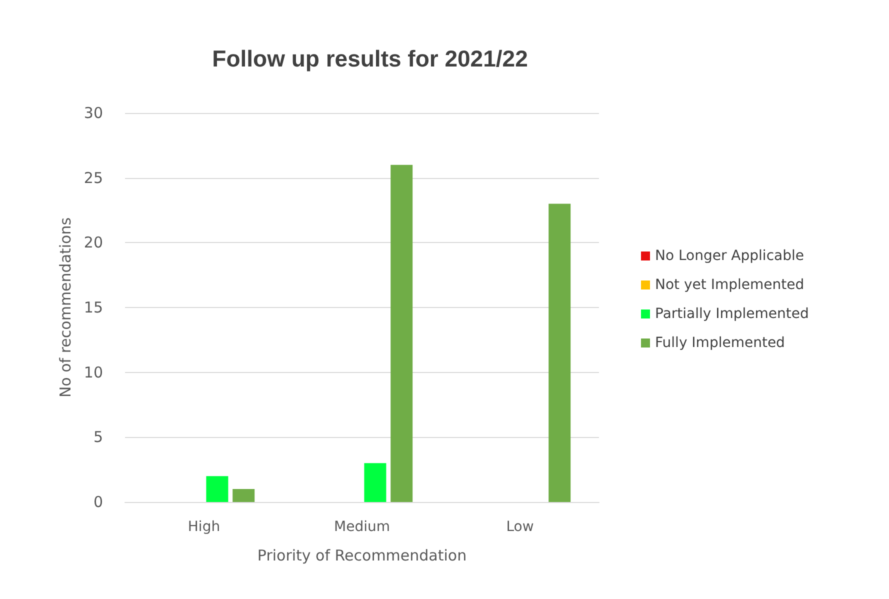 Image resolution: width=889 pixels, height=599 pixels. What do you see at coordinates (98, 437) in the screenshot?
I see `y-tick-label: 5` at bounding box center [98, 437].